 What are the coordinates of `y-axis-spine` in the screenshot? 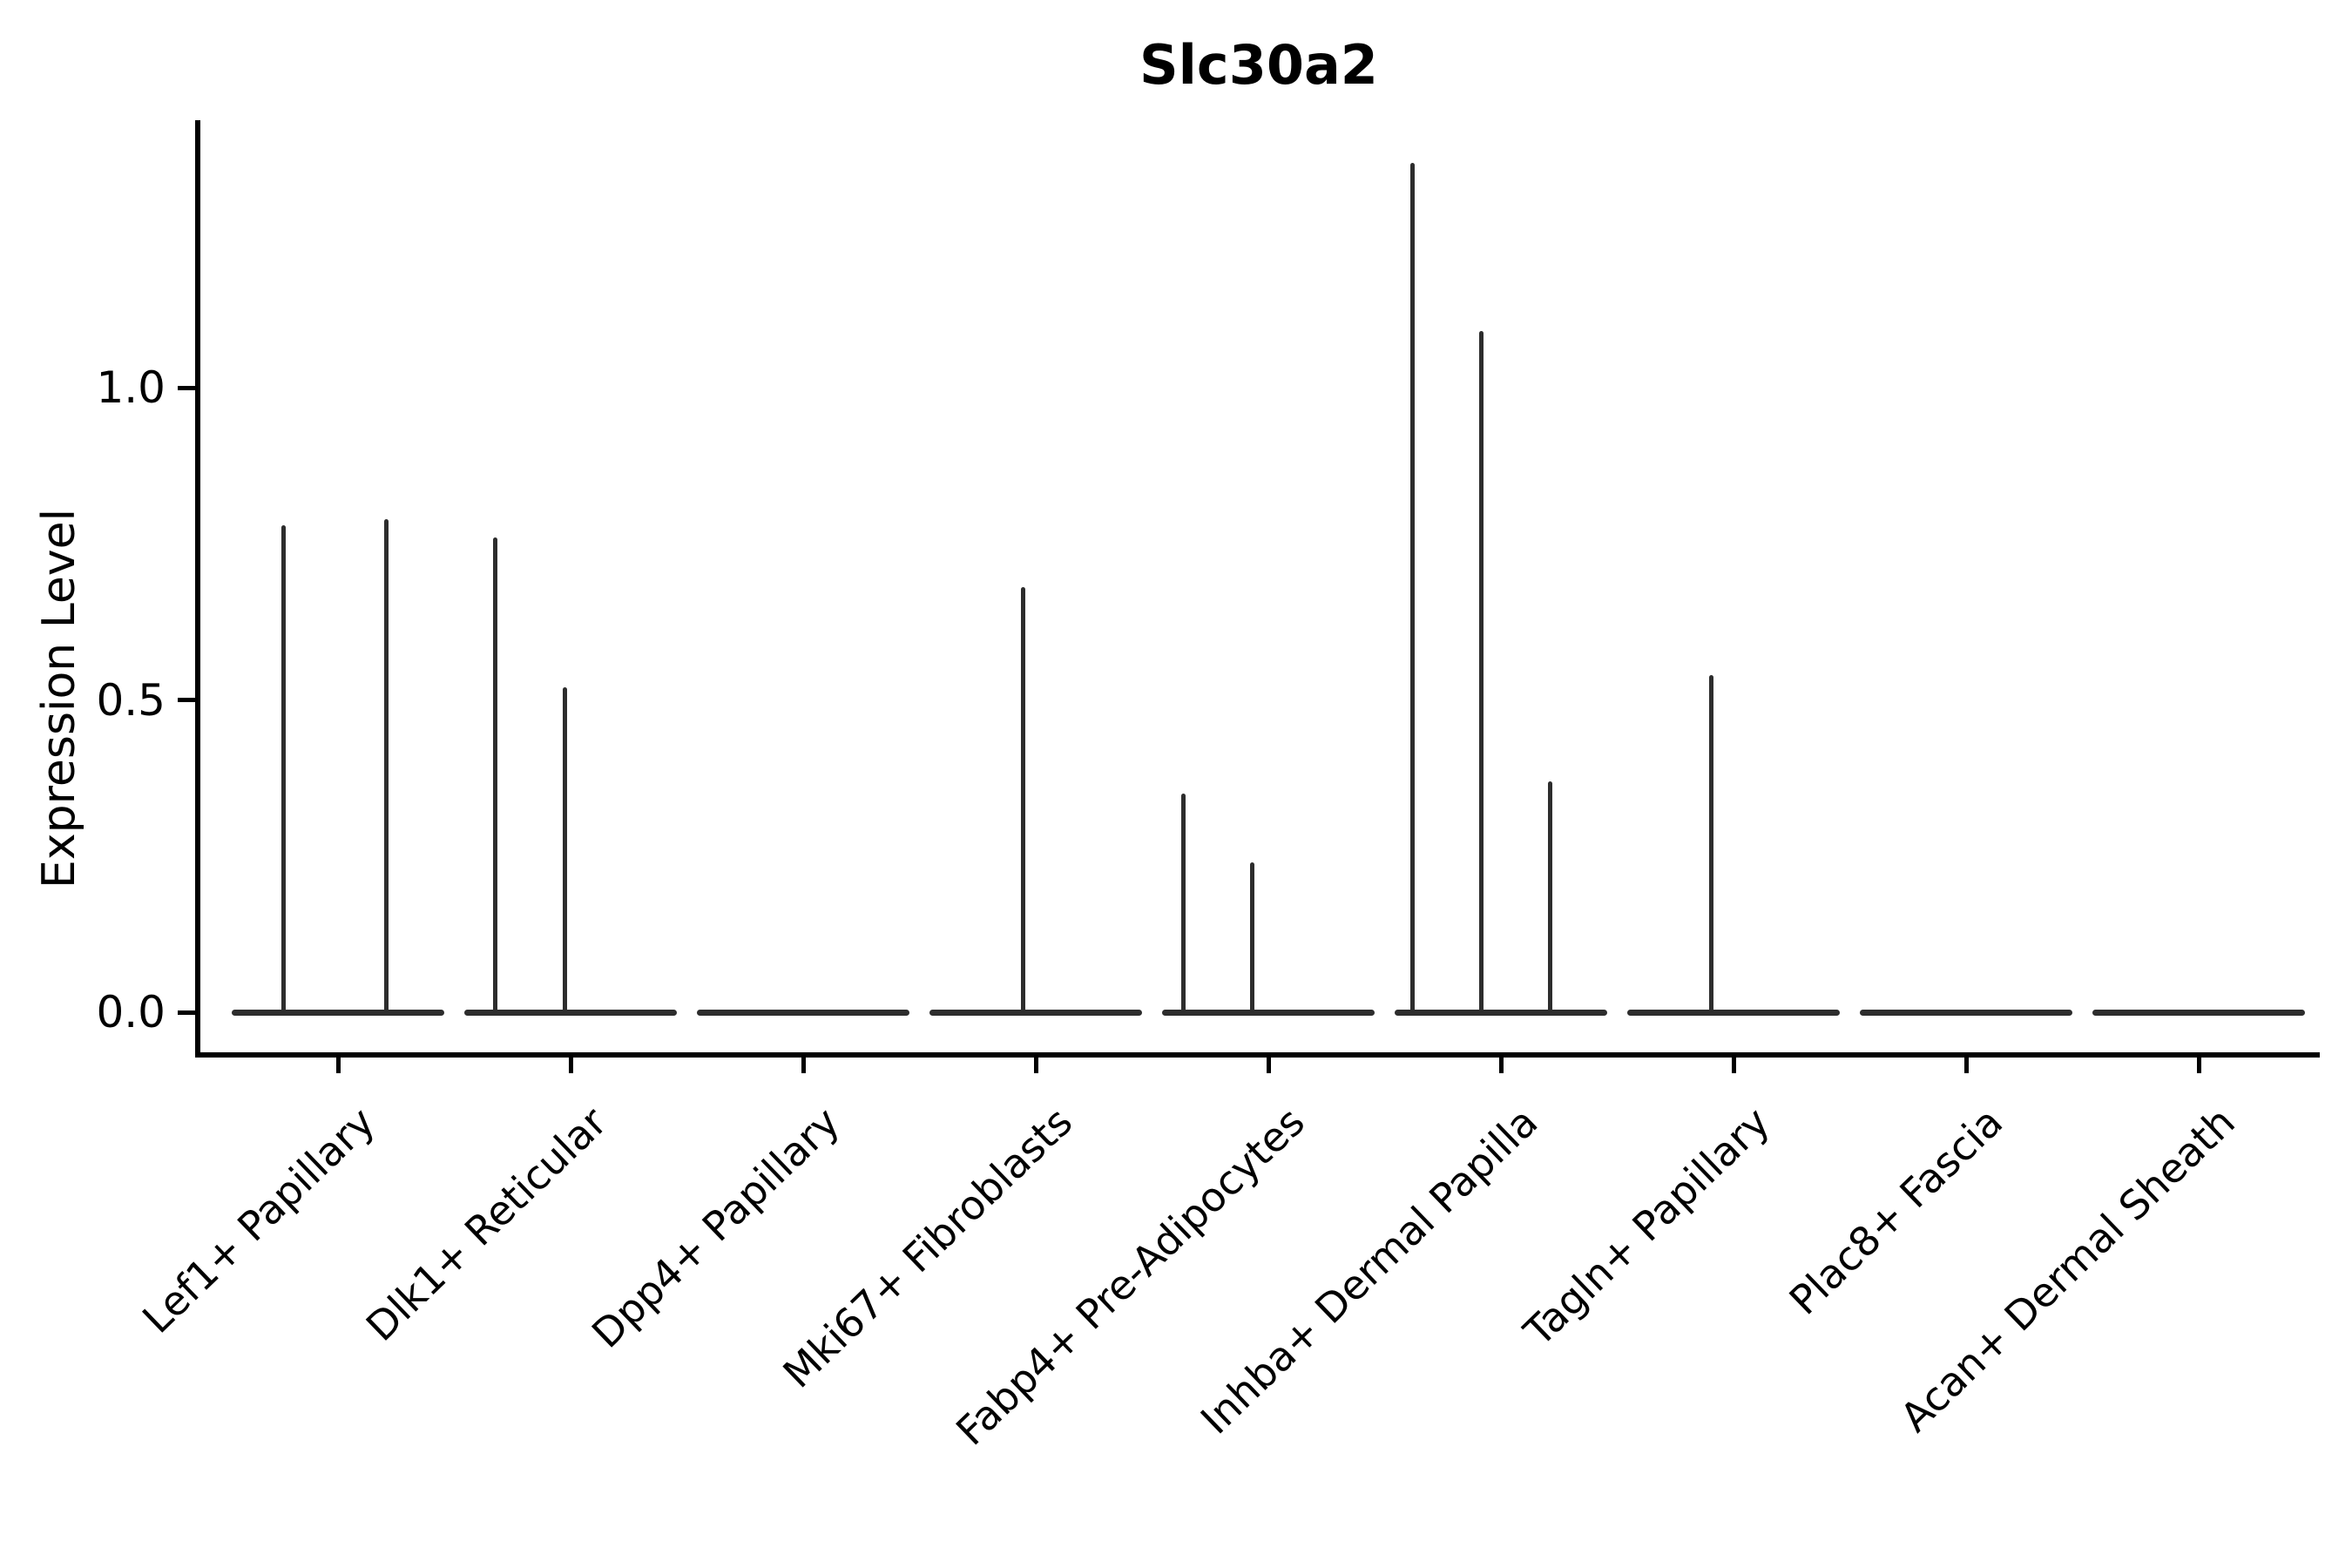 It's located at (198, 589).